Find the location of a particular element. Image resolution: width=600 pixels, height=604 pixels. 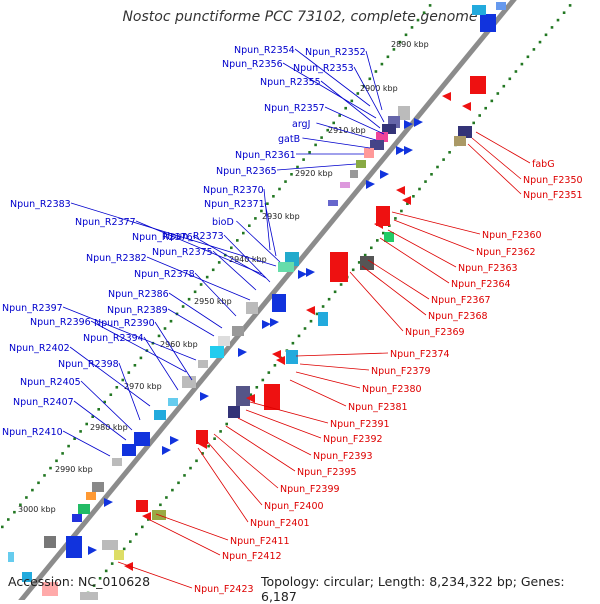

gene-label-npun-r2389: Npun_R2389 is located at coordinates (137, 310).